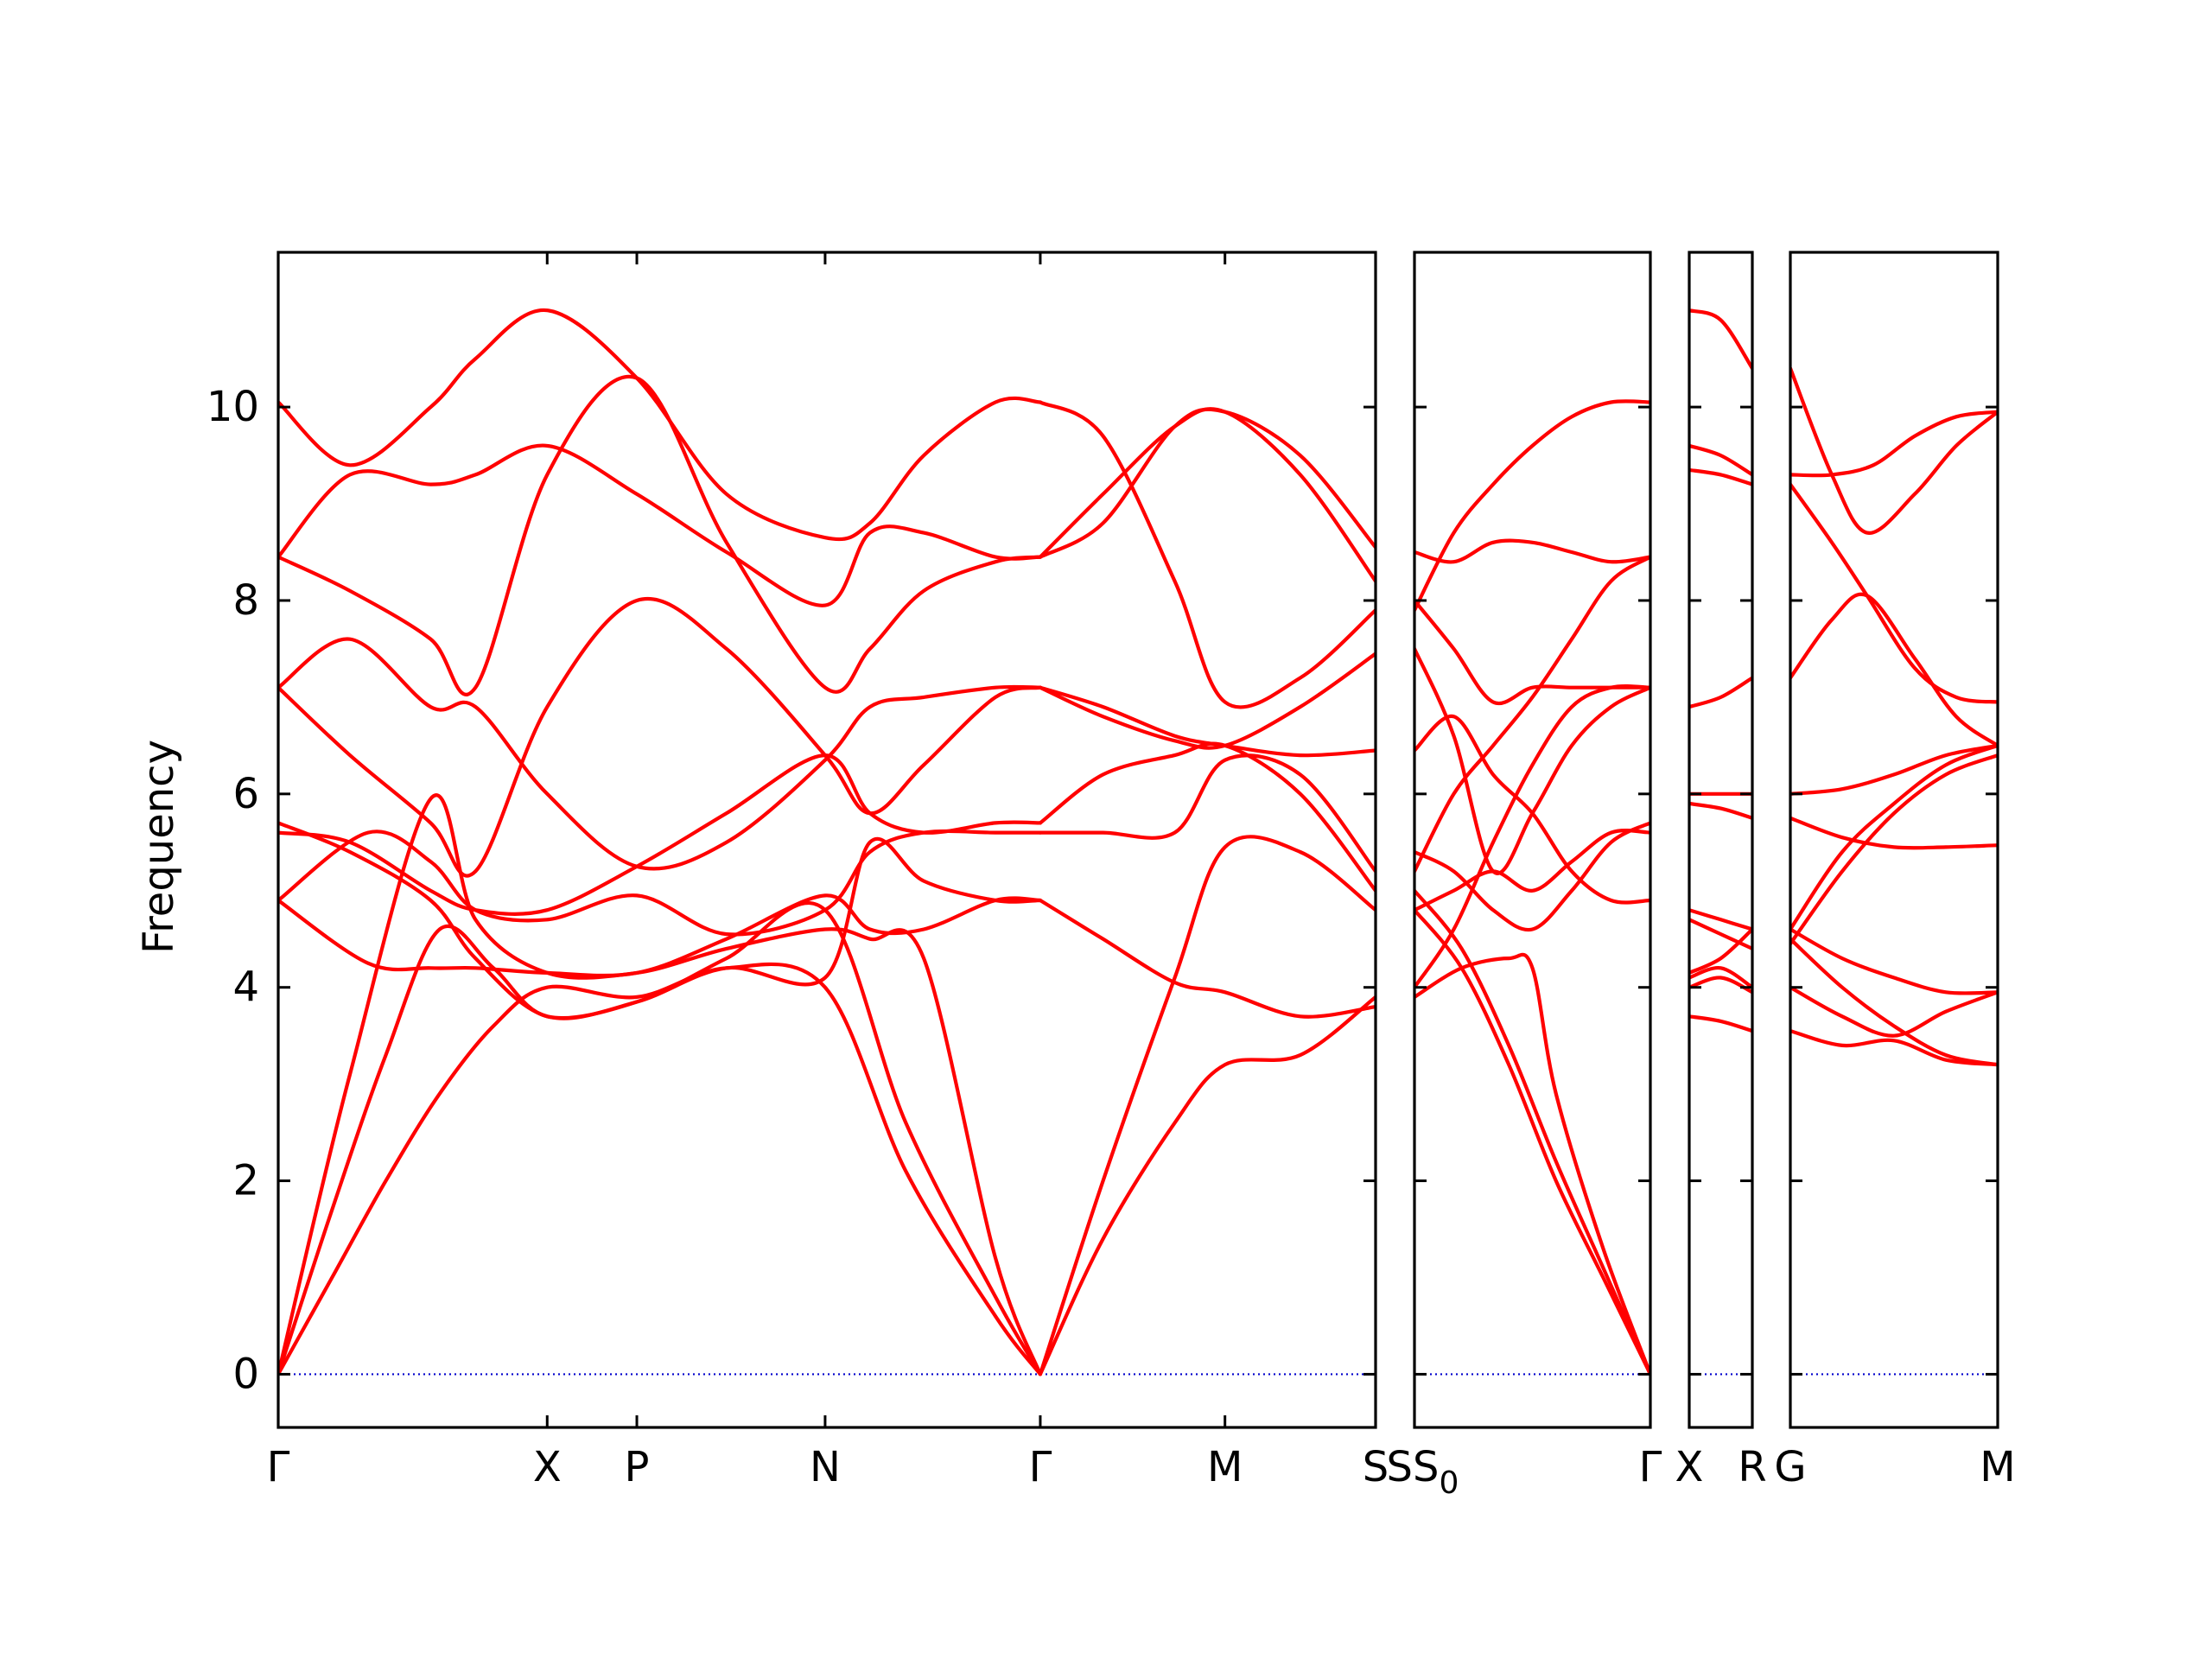  I want to click on y-tick-label: 4, so click(245, 987).